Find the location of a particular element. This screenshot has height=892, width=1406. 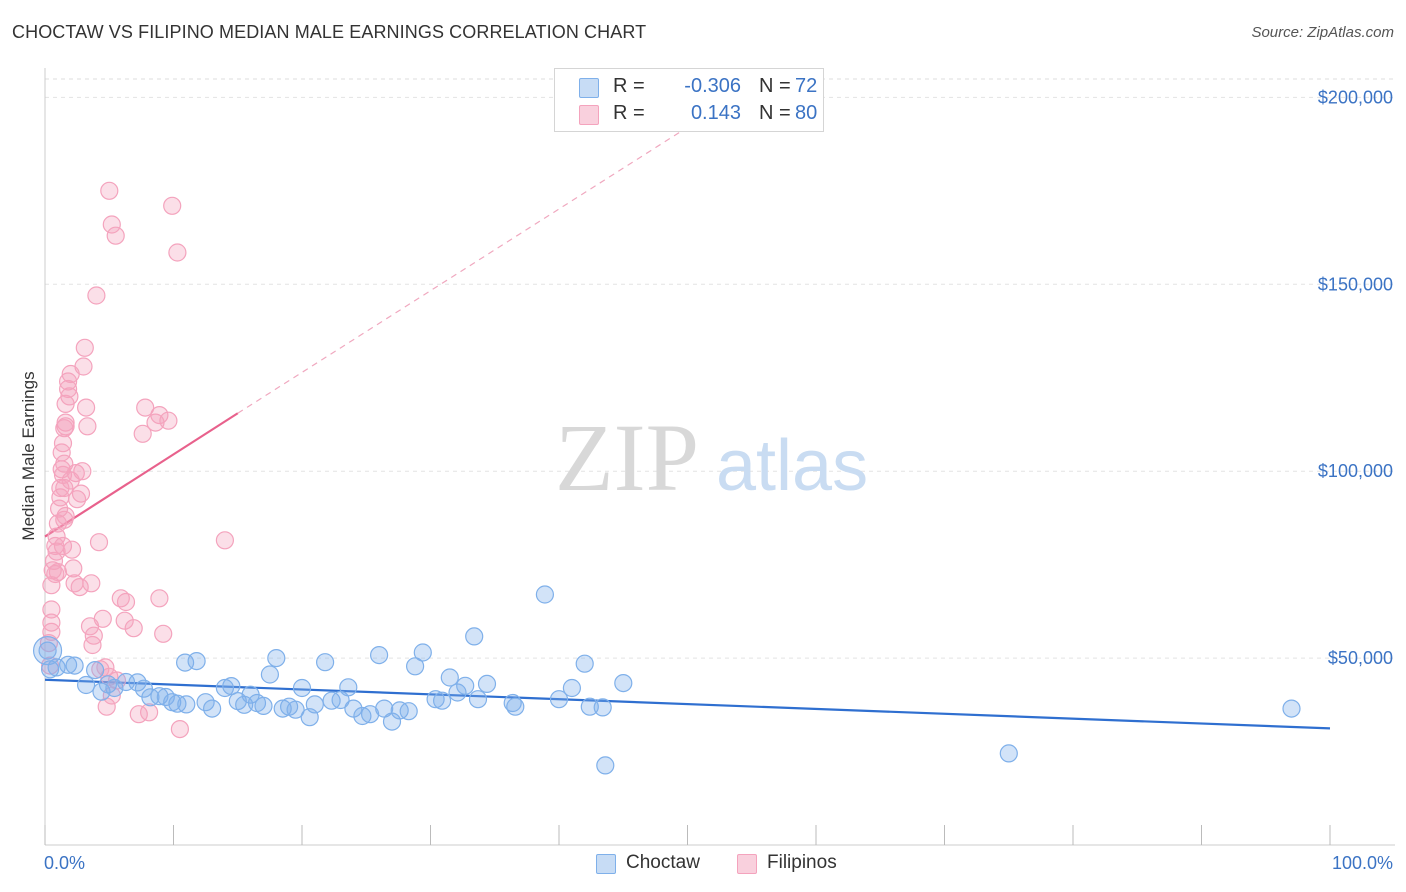

y-tick-labels: $50,000 $100,000 $150,000 $200,000 is located at coordinates (1355, 377).